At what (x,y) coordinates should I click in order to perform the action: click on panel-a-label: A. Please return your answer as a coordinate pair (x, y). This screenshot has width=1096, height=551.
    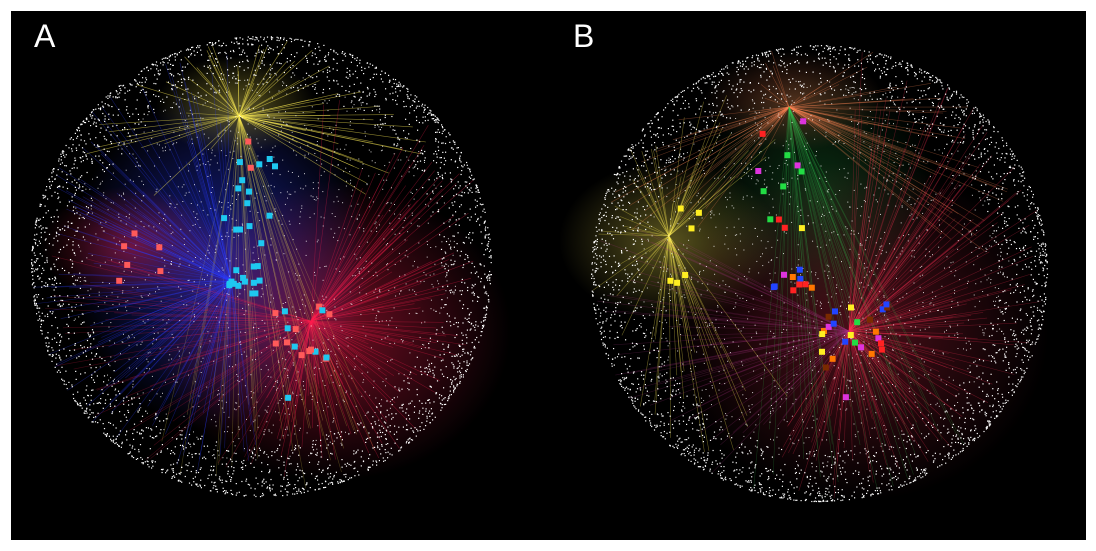
    Looking at the image, I should click on (45, 36).